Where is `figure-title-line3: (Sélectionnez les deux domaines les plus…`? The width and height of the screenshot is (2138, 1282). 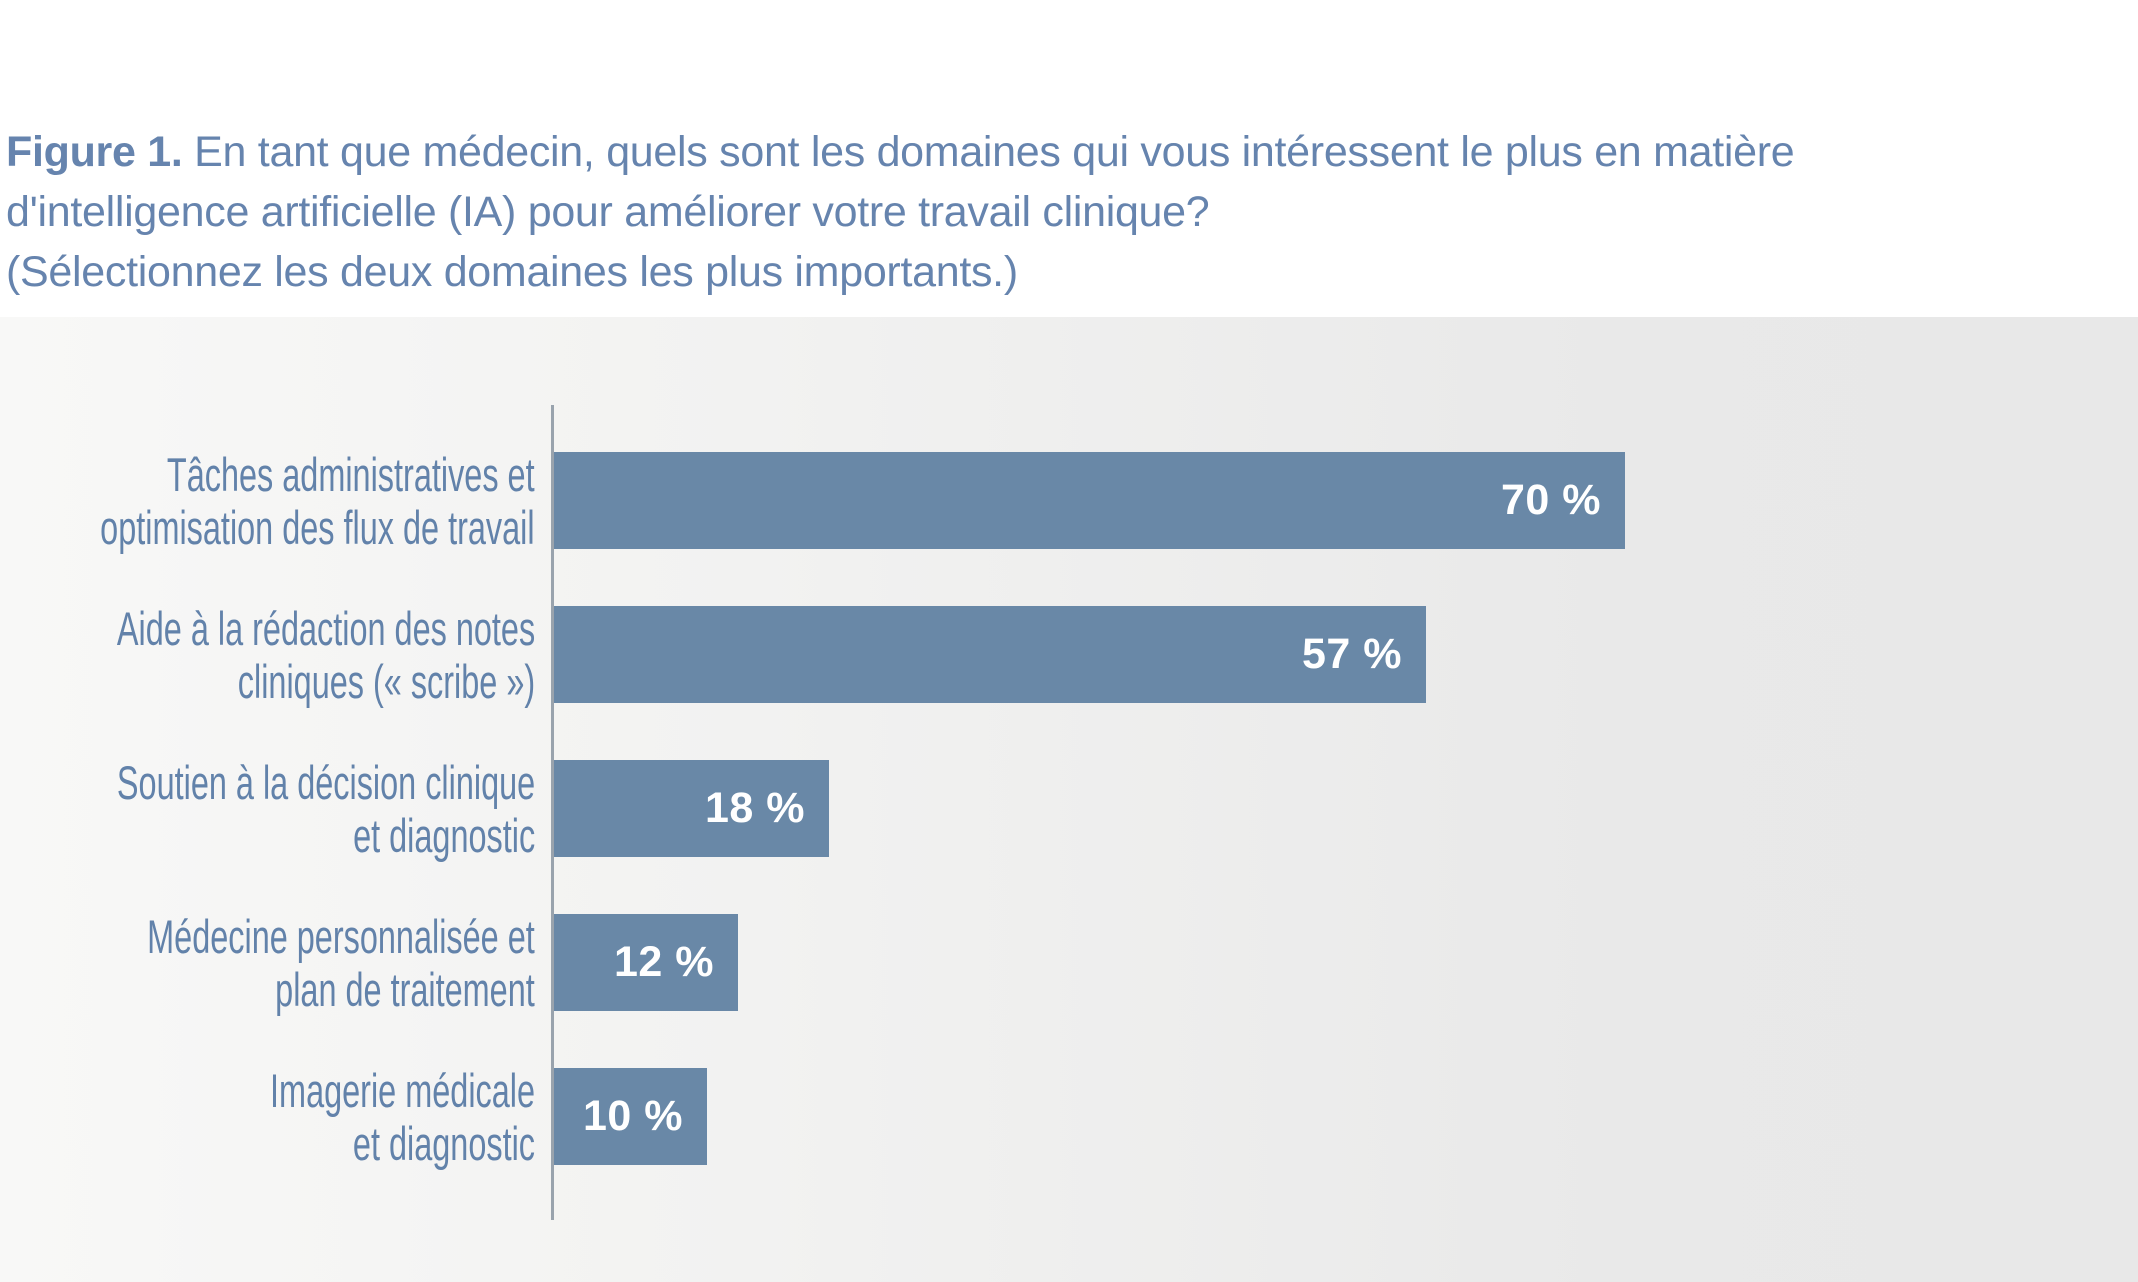 figure-title-line3: (Sélectionnez les deux domaines les plus… is located at coordinates (512, 272).